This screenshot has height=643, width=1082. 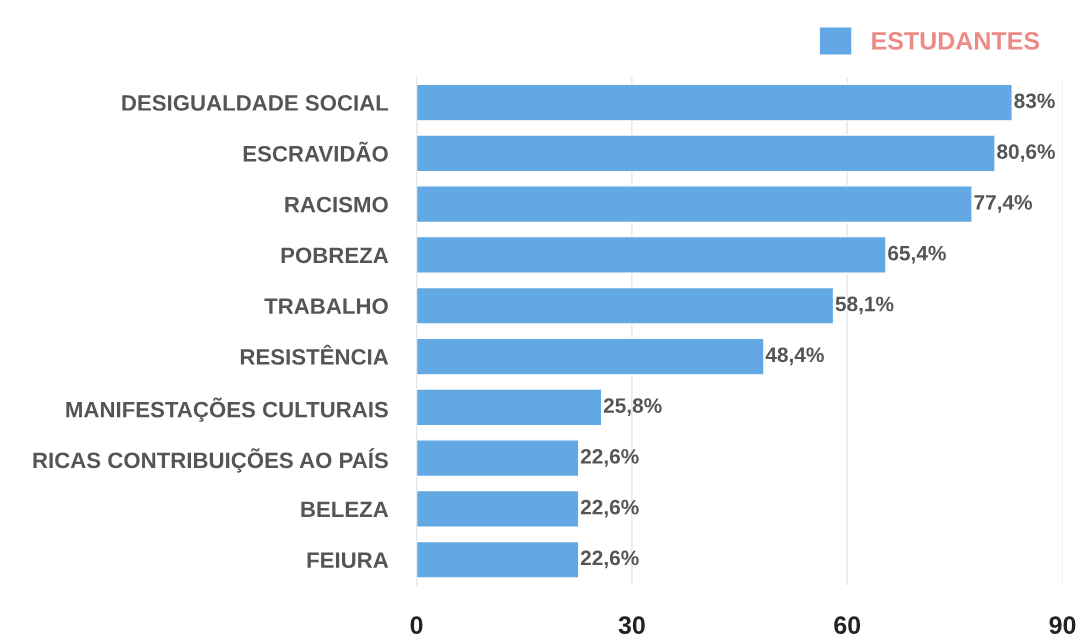 I want to click on data-label: 65,4%, so click(x=917, y=254).